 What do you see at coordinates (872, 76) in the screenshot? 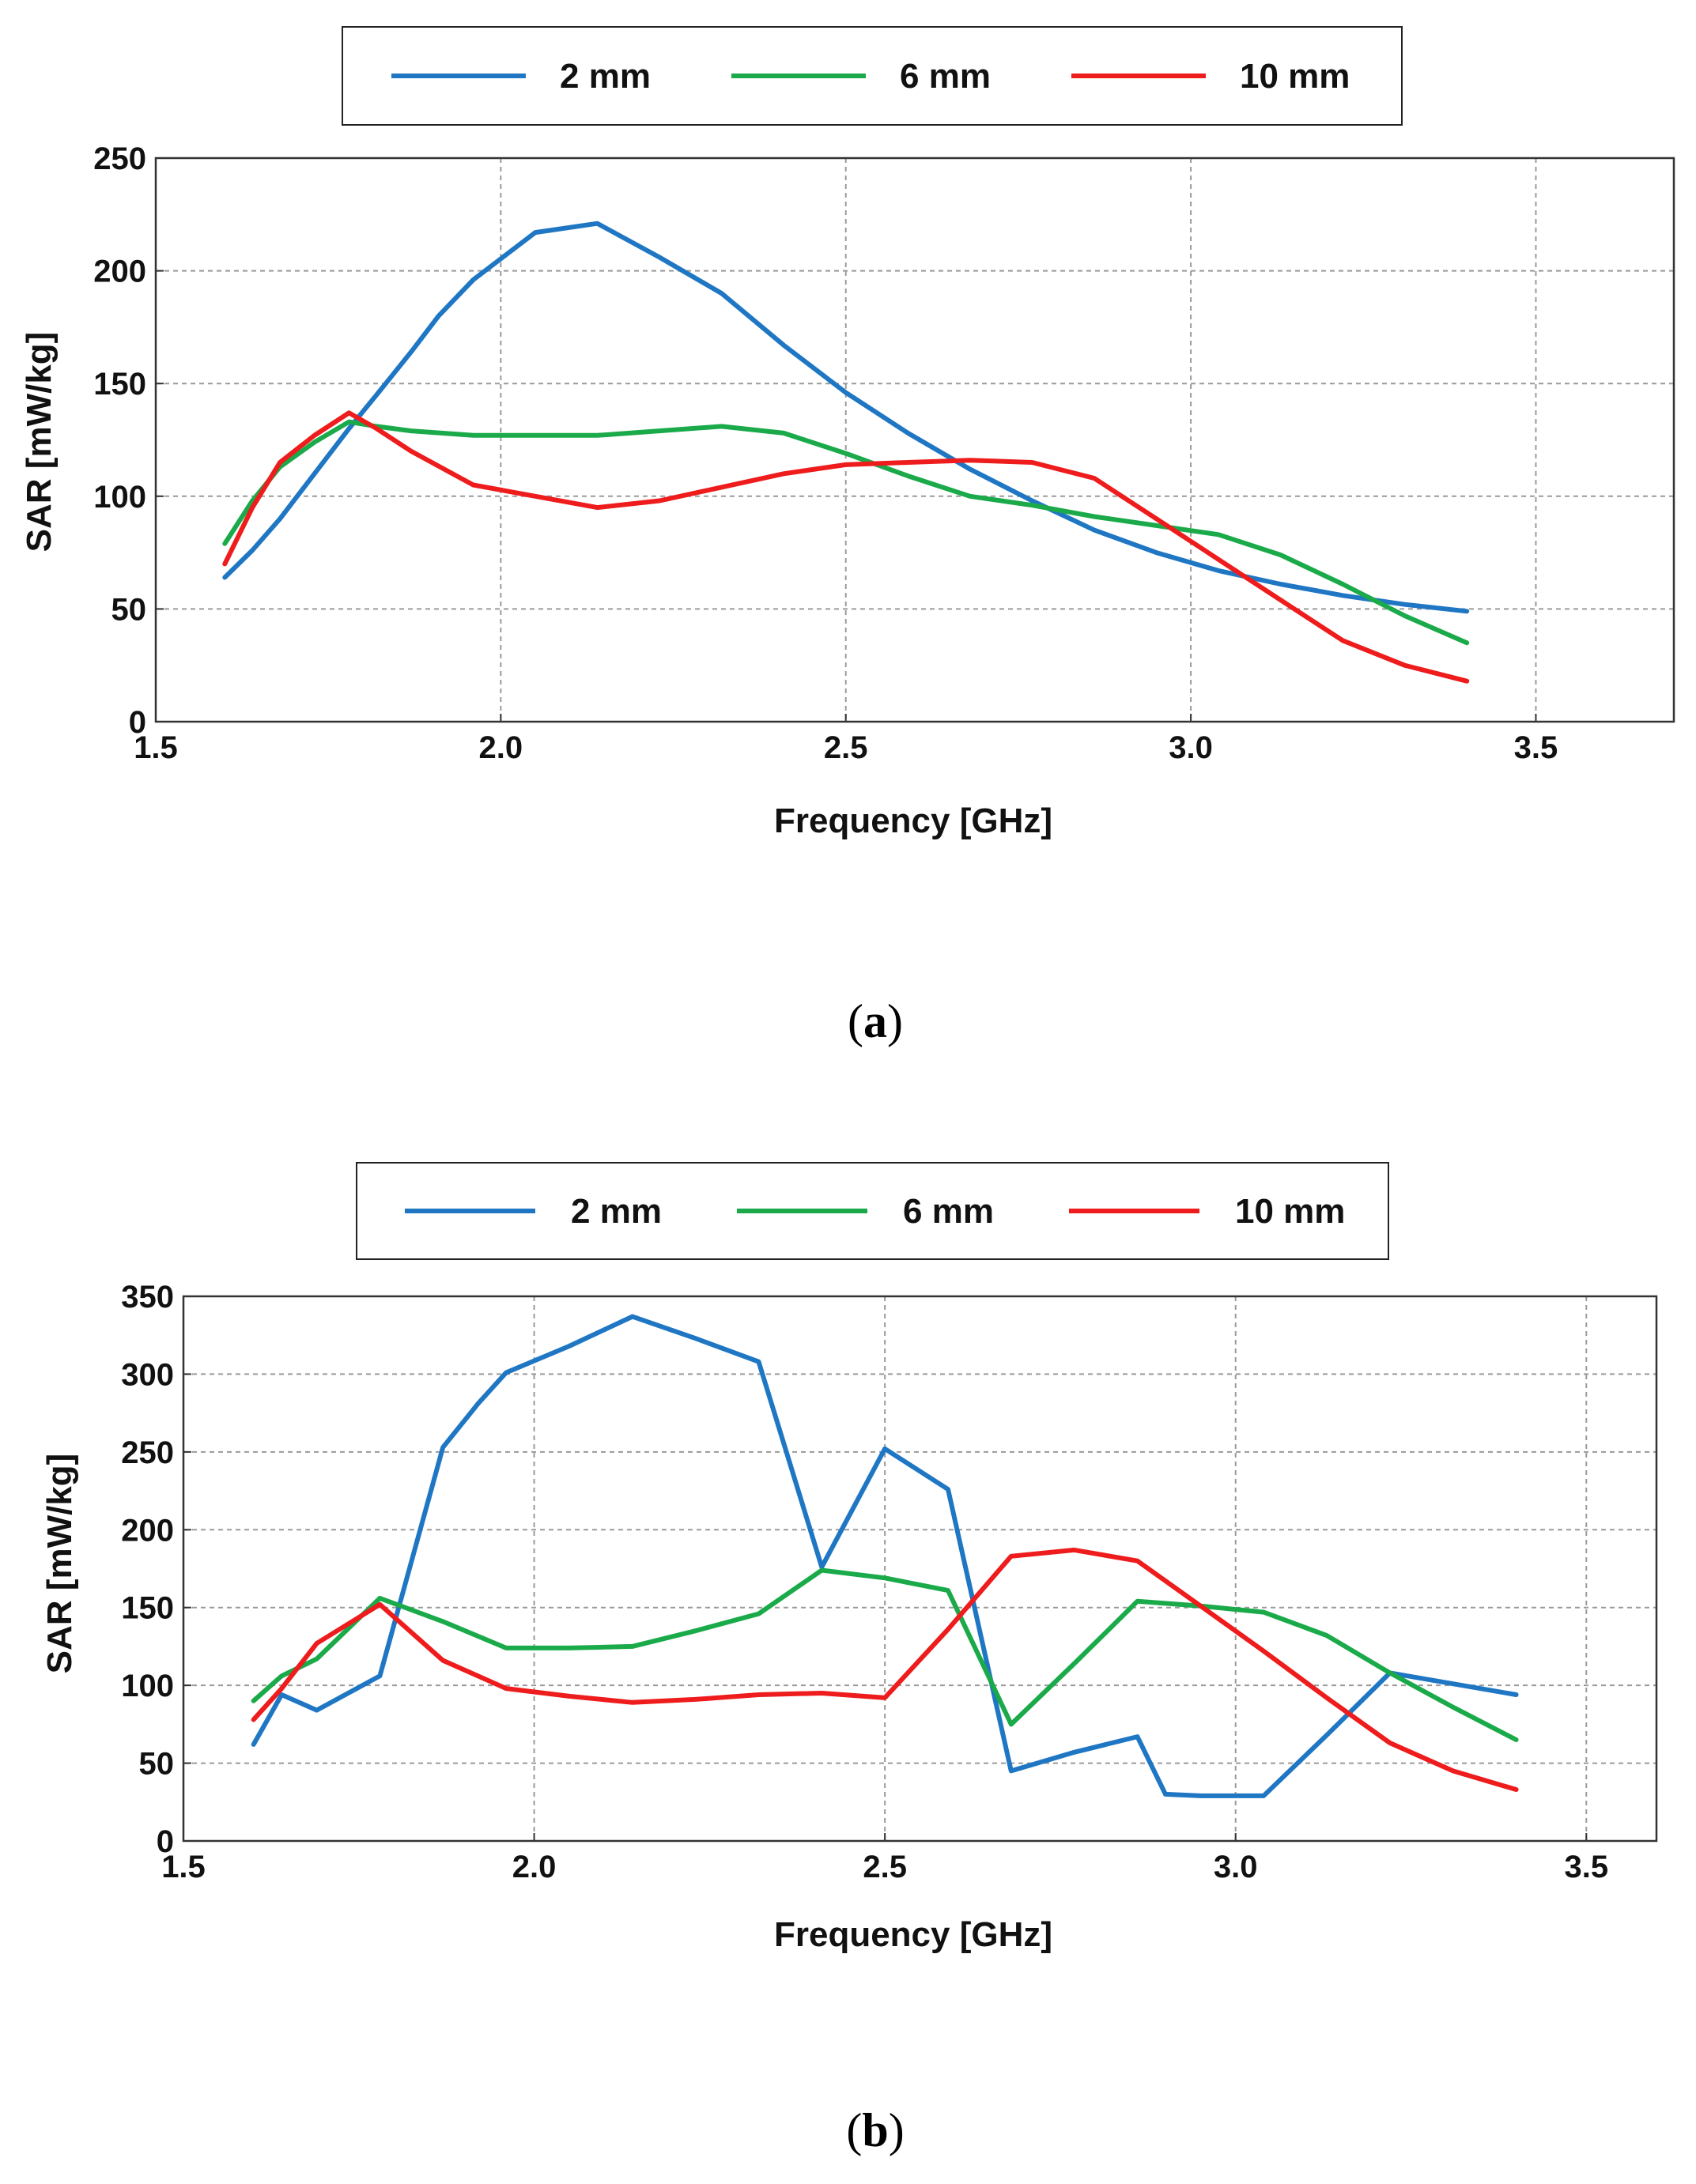
I see `legend-a: 2 mm 6 mm 10 mm` at bounding box center [872, 76].